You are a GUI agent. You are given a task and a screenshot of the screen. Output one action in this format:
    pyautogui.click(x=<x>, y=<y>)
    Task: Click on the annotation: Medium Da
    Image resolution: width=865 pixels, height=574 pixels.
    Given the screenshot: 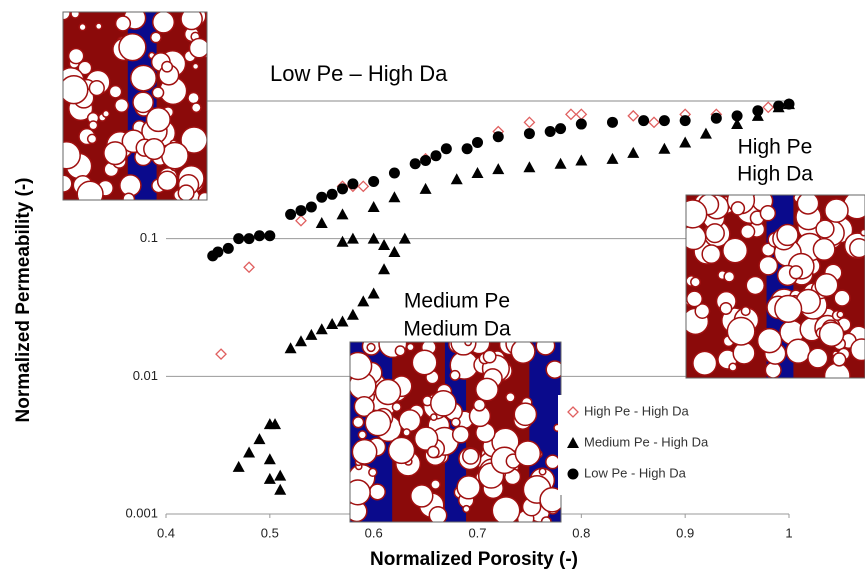 What is the action you would take?
    pyautogui.click(x=457, y=329)
    